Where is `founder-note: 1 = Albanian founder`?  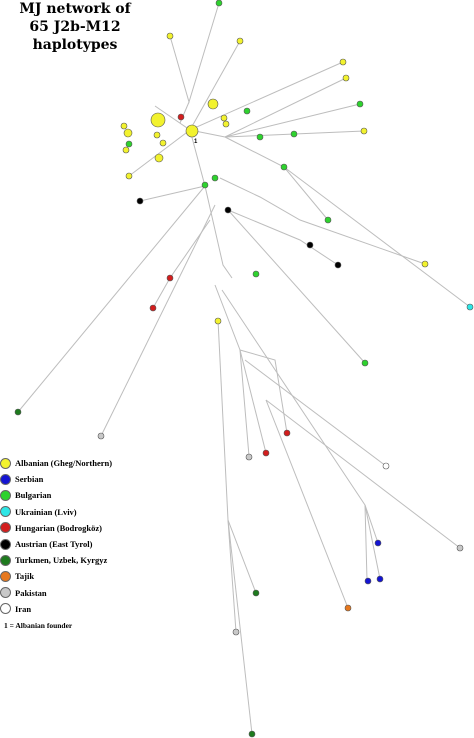 founder-note: 1 = Albanian founder is located at coordinates (38, 625).